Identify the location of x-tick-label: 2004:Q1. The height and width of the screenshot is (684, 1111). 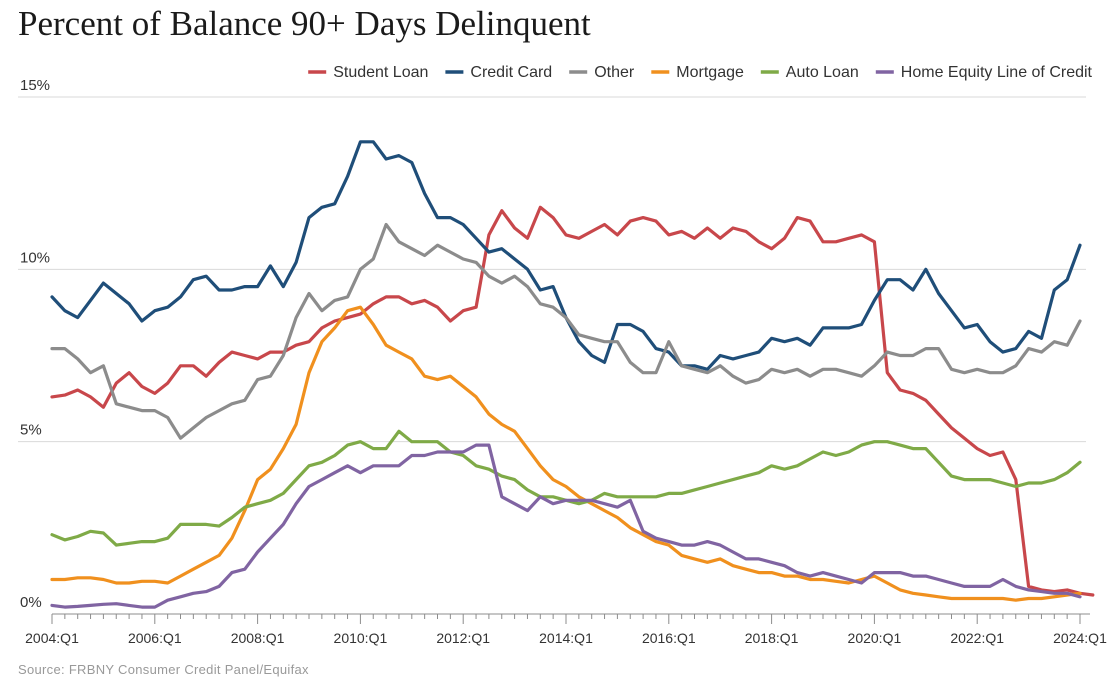
(52, 638).